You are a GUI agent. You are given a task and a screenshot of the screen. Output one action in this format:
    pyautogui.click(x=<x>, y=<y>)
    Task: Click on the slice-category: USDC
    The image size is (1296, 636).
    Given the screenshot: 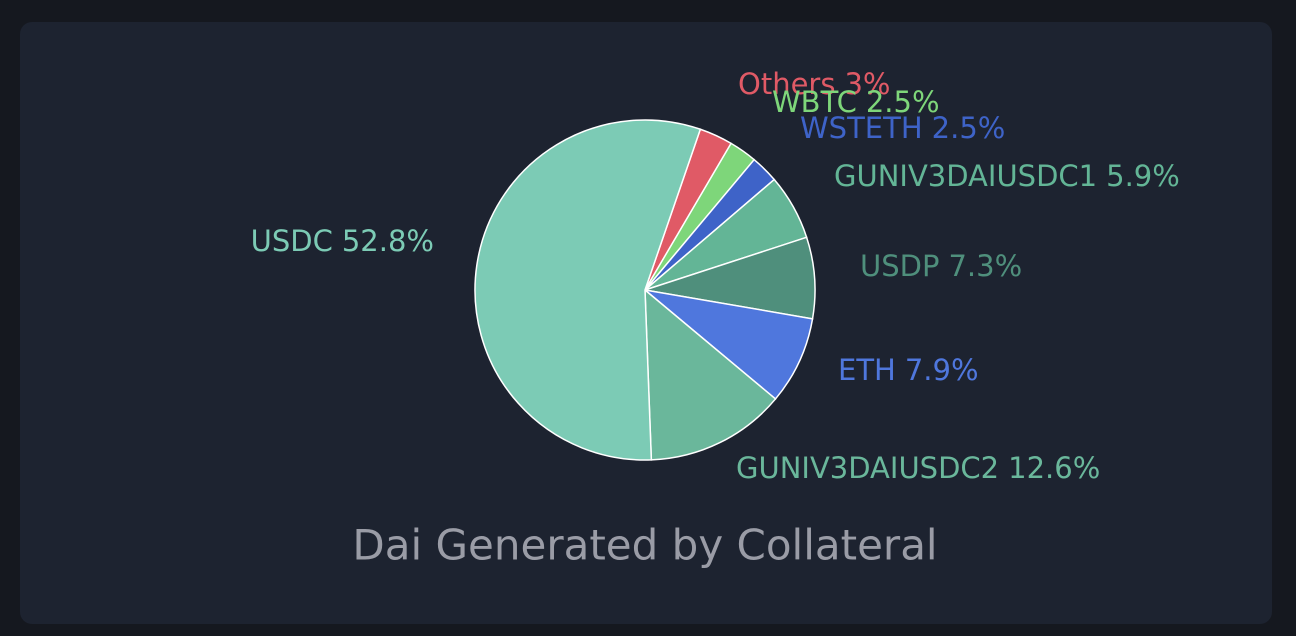 What is the action you would take?
    pyautogui.click(x=292, y=241)
    